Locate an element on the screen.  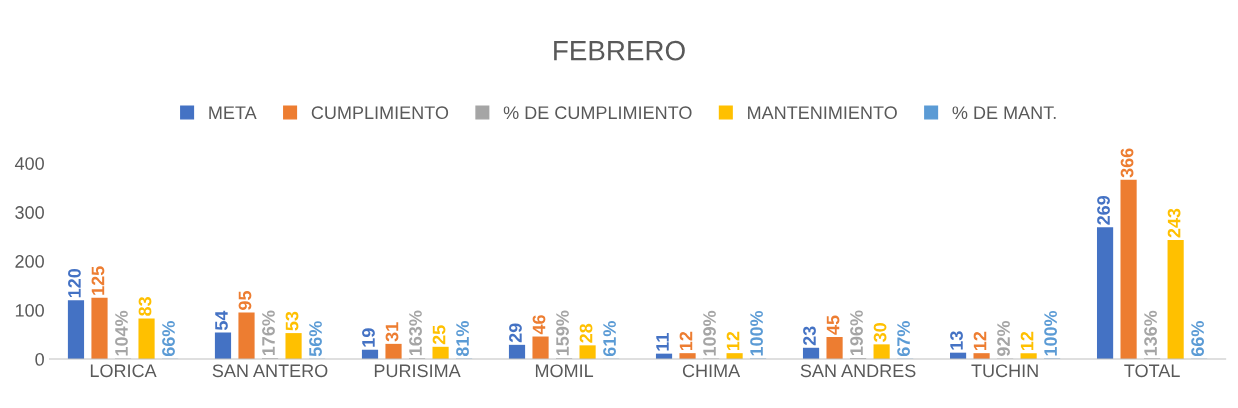
data-label: 95 is located at coordinates (245, 300).